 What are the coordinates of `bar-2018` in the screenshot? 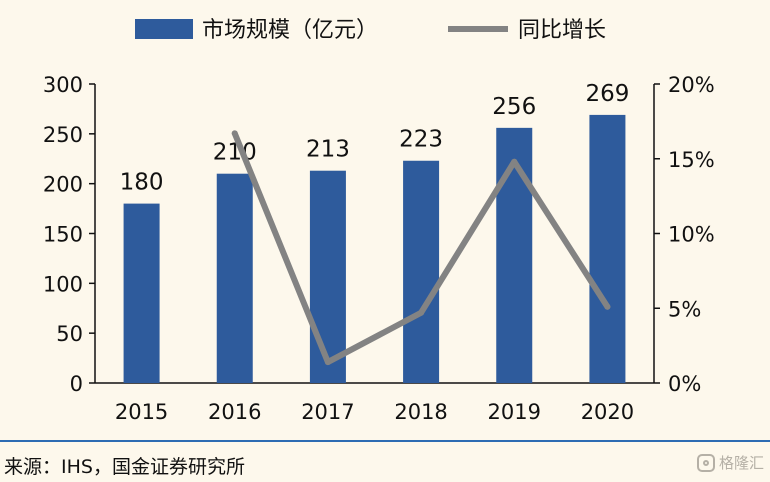 It's located at (421, 271).